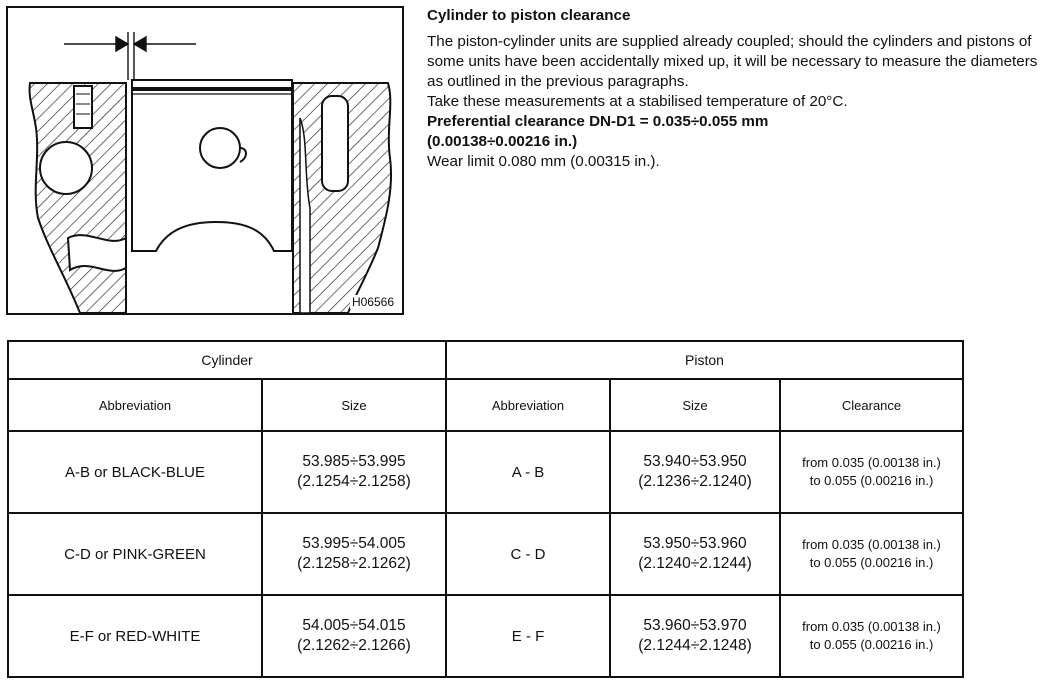  I want to click on cylinder-abbreviation-header: Abbreviation, so click(135, 405).